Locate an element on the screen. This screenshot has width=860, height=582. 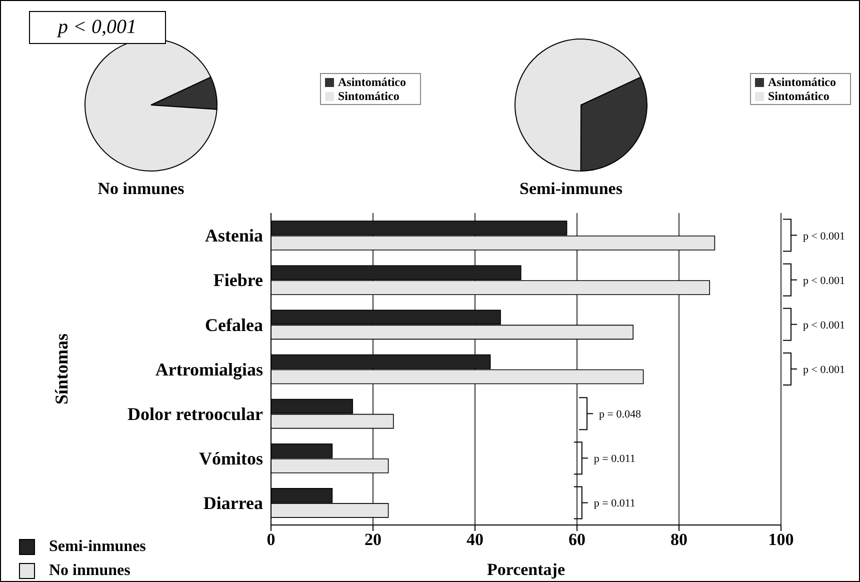
x-axis-title: Porcentaje is located at coordinates (526, 569).